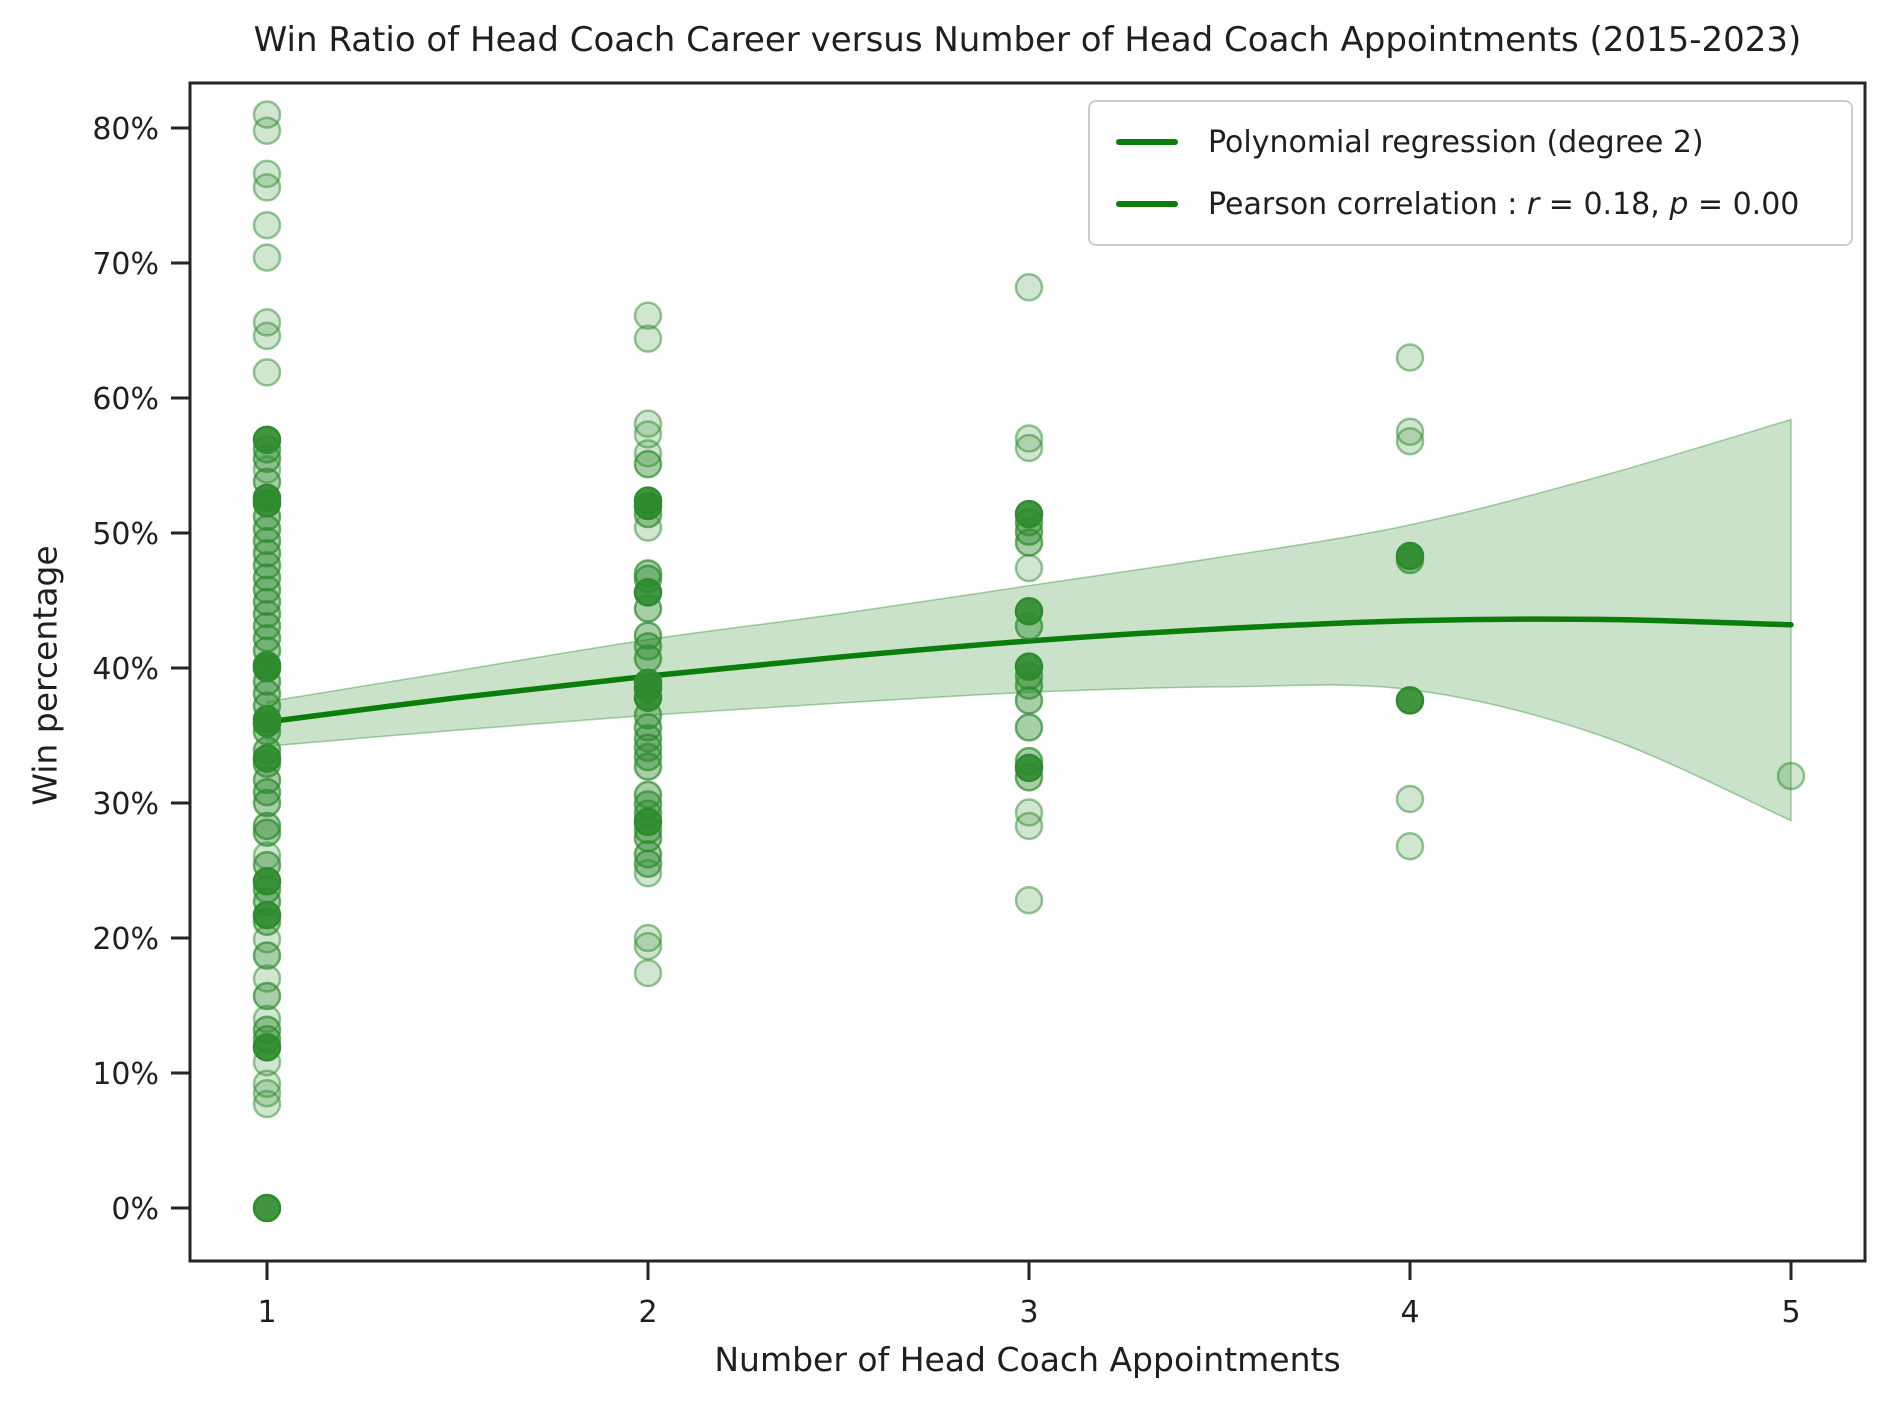 This screenshot has width=1893, height=1413. I want to click on y-tick-label: 10%, so click(125, 1074).